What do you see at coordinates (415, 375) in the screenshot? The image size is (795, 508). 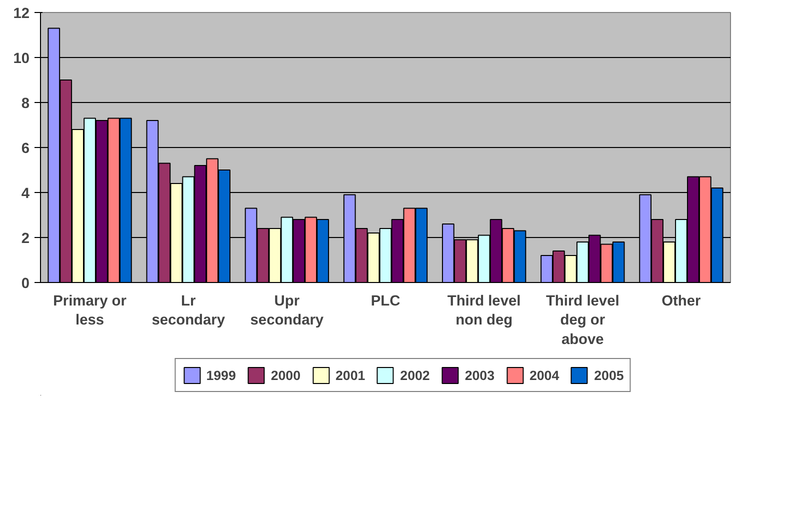 I see `legend-label: 2002` at bounding box center [415, 375].